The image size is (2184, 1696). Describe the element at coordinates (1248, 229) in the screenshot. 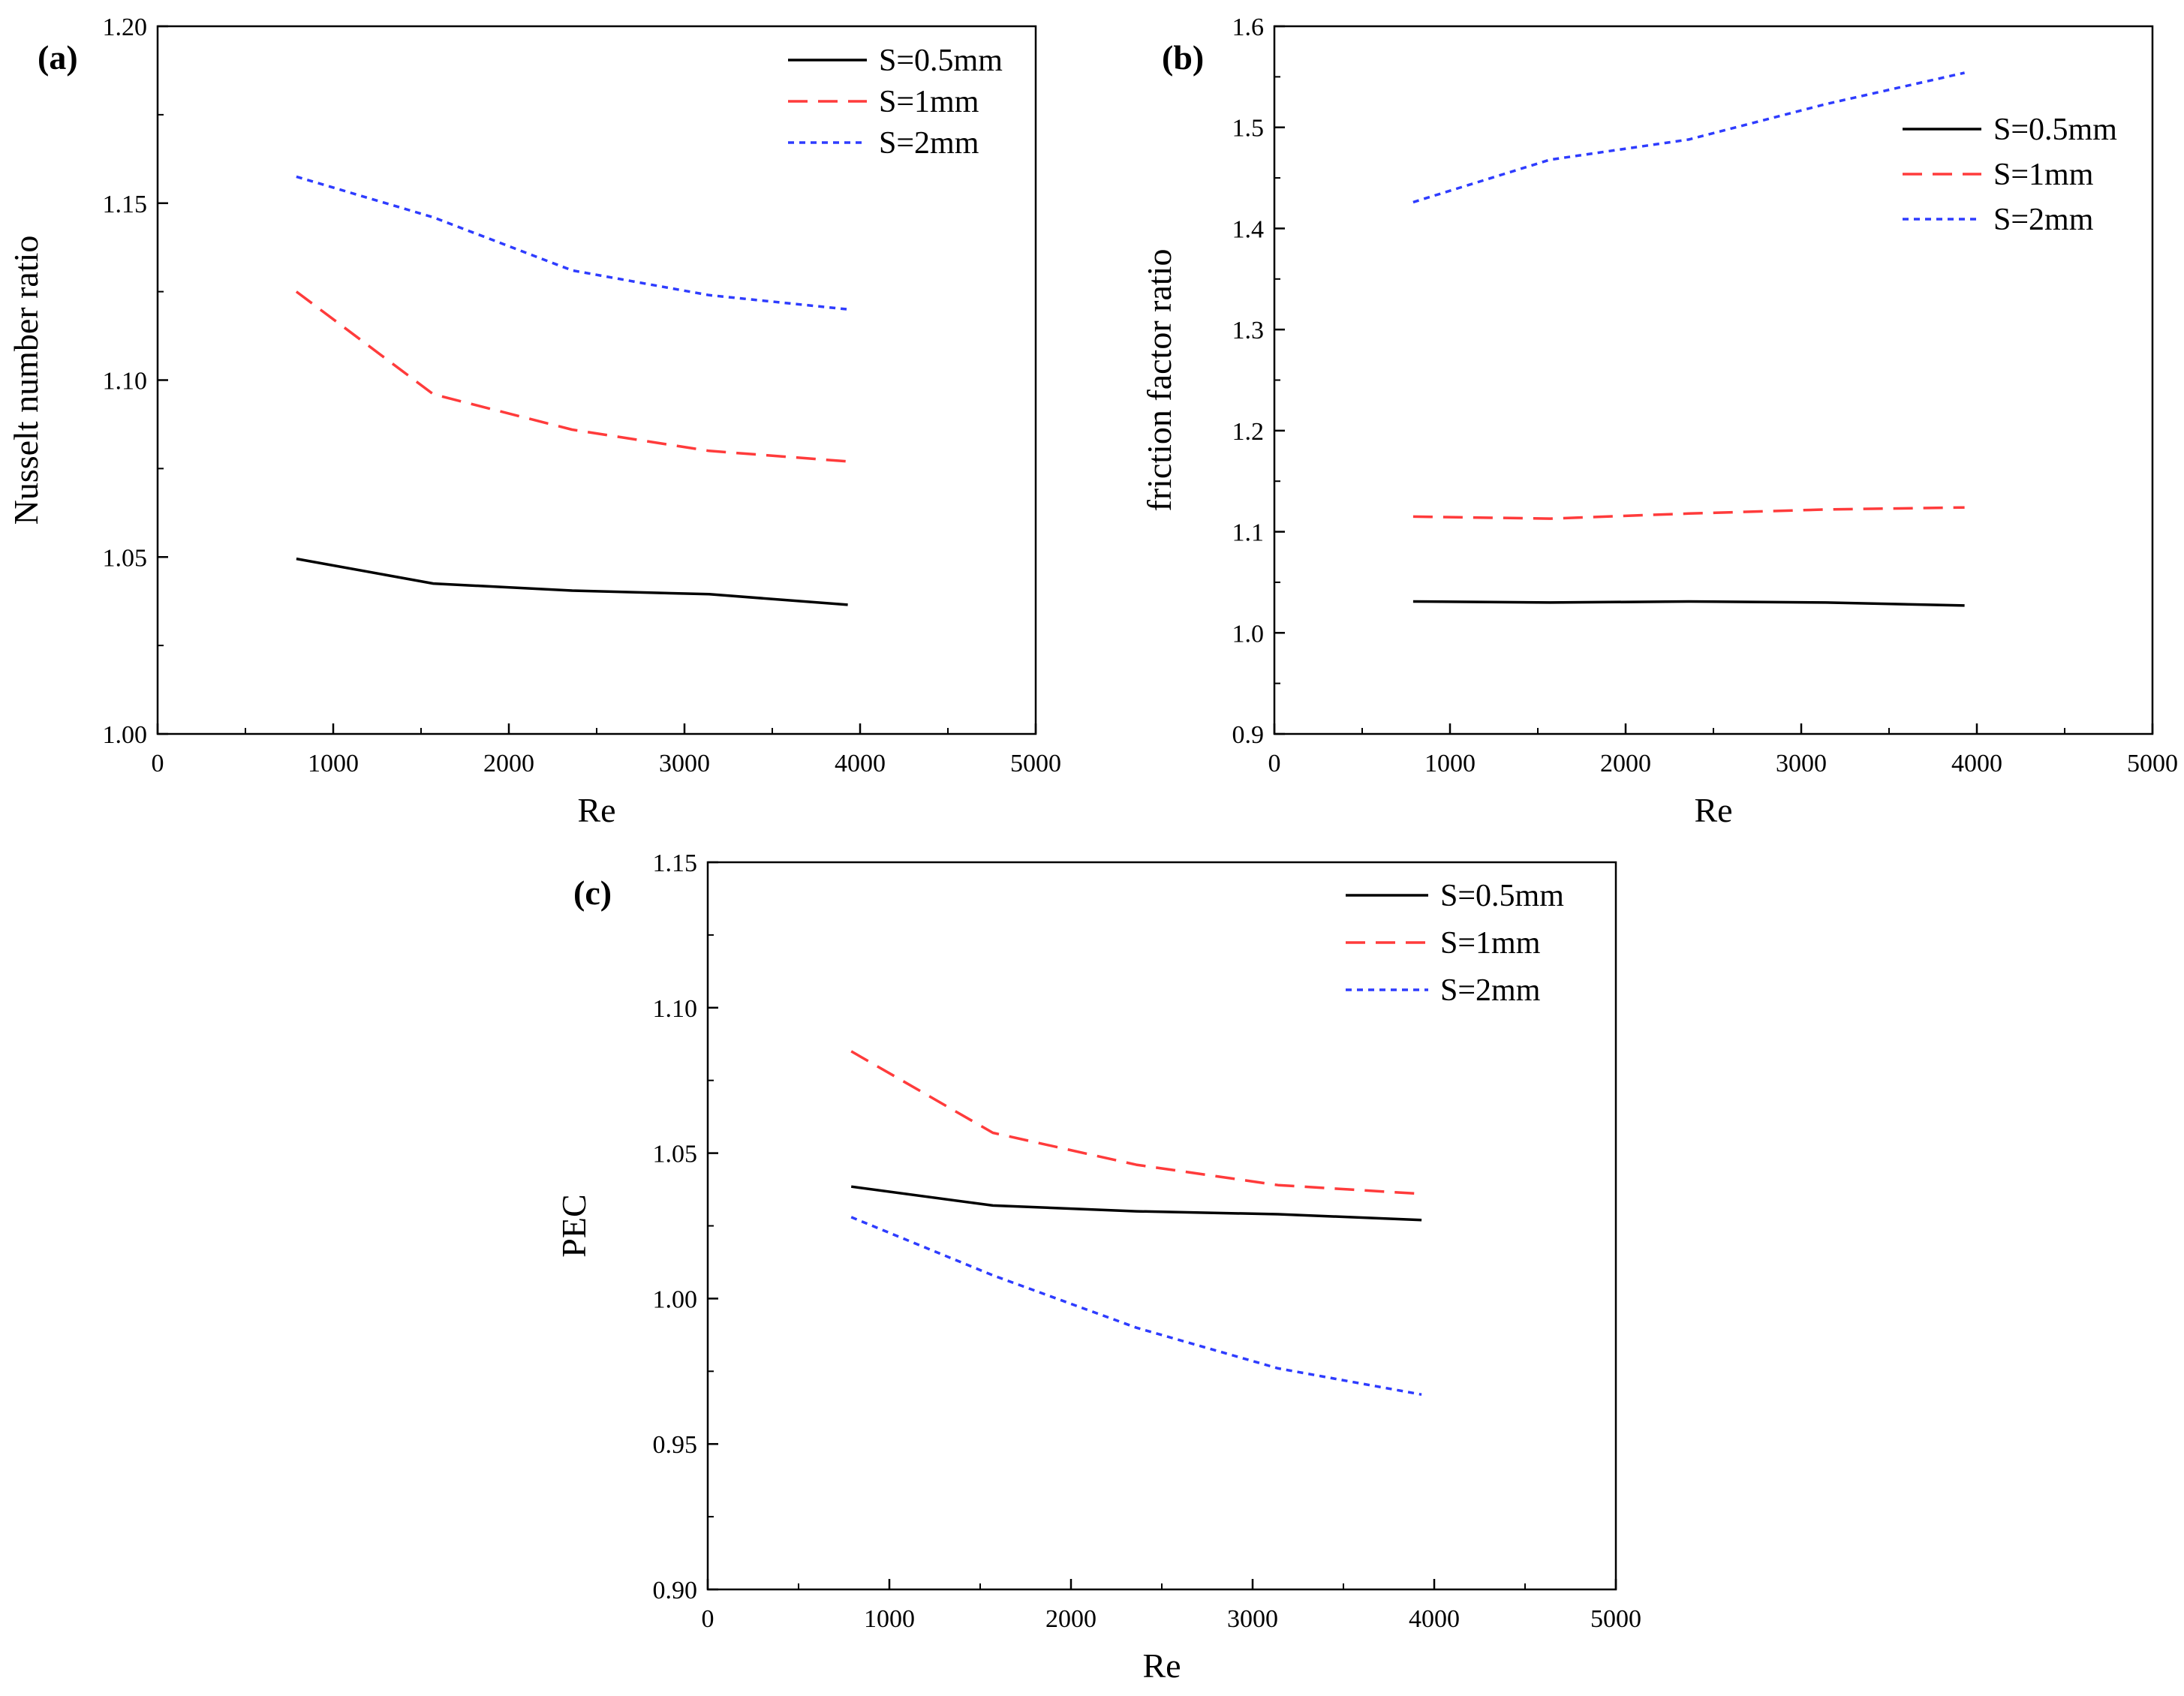

I see `y-tick-label: 1.4` at that location.